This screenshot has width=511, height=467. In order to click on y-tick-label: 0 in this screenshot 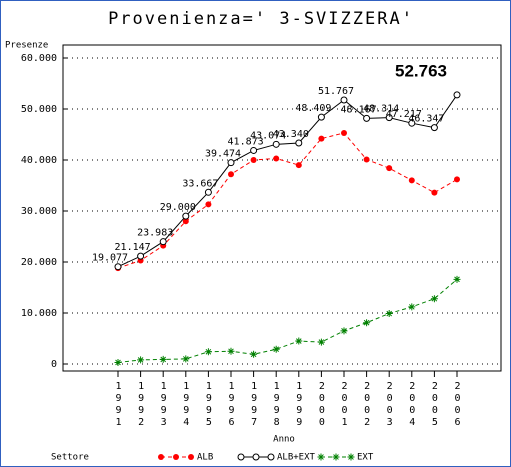, I will do `click(54, 364)`.